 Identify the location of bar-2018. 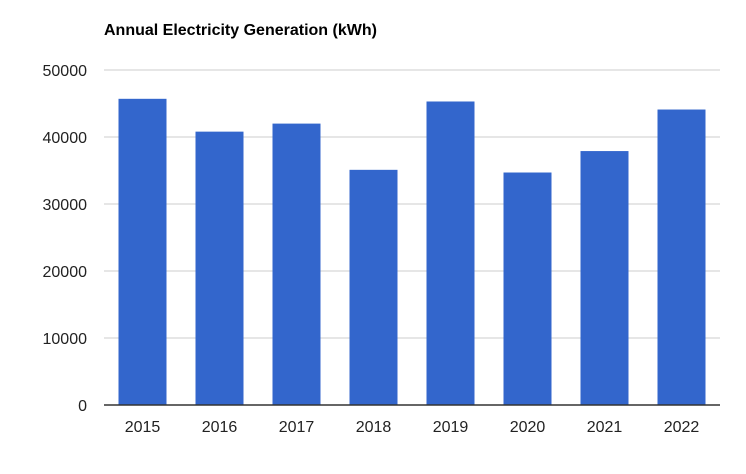
(373, 287).